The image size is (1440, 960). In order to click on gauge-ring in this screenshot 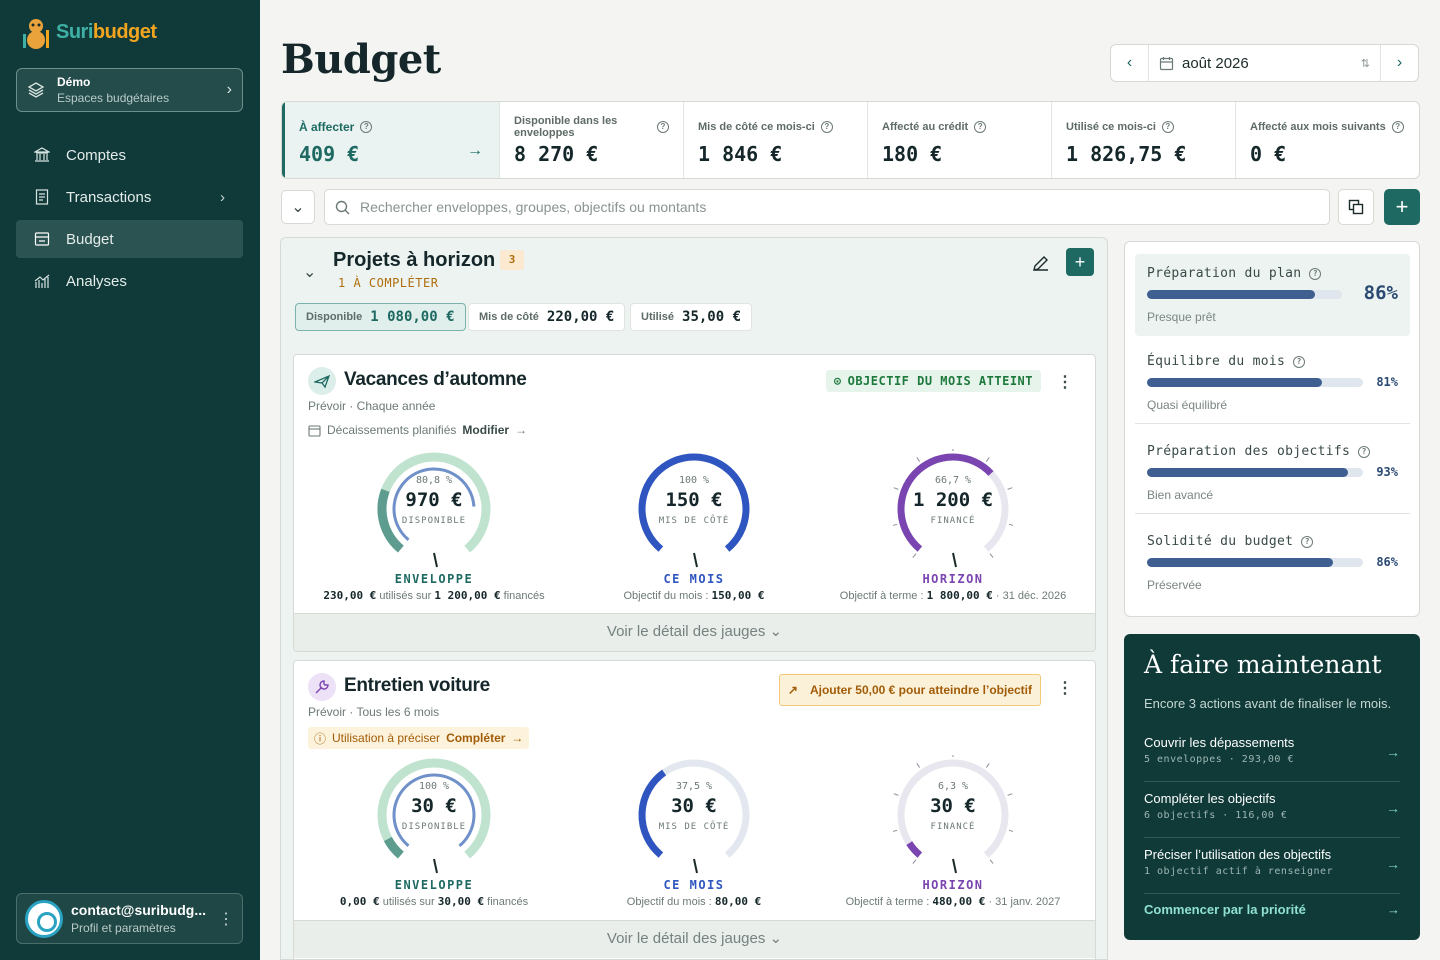, I will do `click(953, 814)`.